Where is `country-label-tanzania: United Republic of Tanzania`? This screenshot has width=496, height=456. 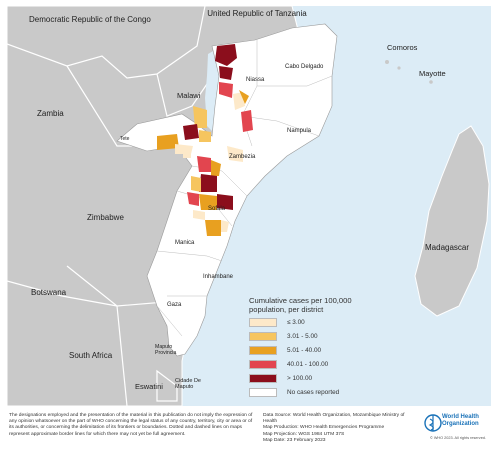 country-label-tanzania: United Republic of Tanzania is located at coordinates (257, 13).